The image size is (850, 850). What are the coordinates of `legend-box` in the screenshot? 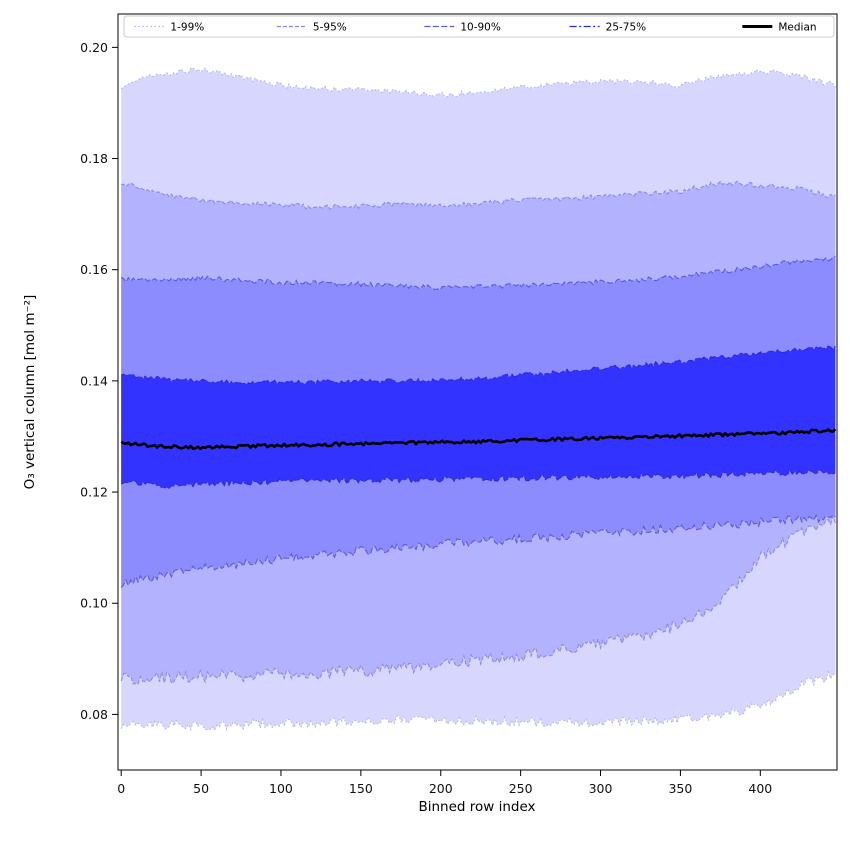 It's located at (479, 26).